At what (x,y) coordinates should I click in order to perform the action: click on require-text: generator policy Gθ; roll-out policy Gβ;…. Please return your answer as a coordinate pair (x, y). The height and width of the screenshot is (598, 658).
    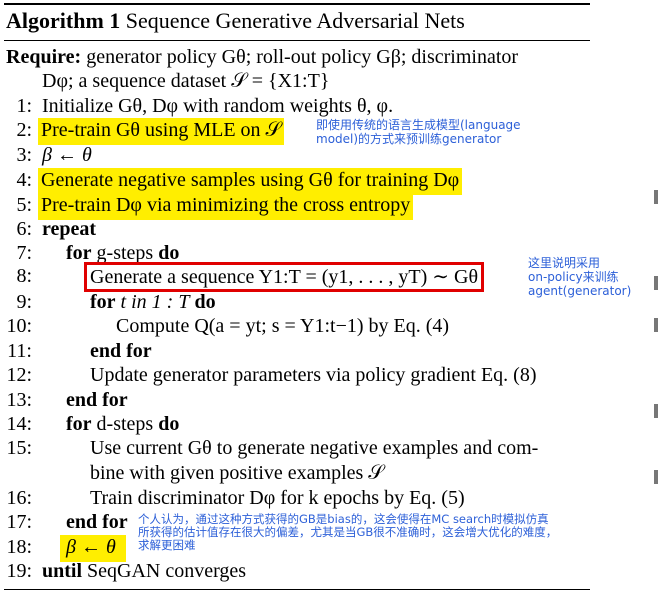
    Looking at the image, I should click on (302, 57).